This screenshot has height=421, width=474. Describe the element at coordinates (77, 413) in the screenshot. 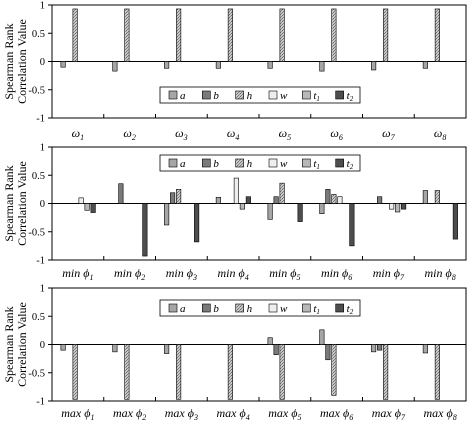

I see `category-label: max ϕ1` at that location.